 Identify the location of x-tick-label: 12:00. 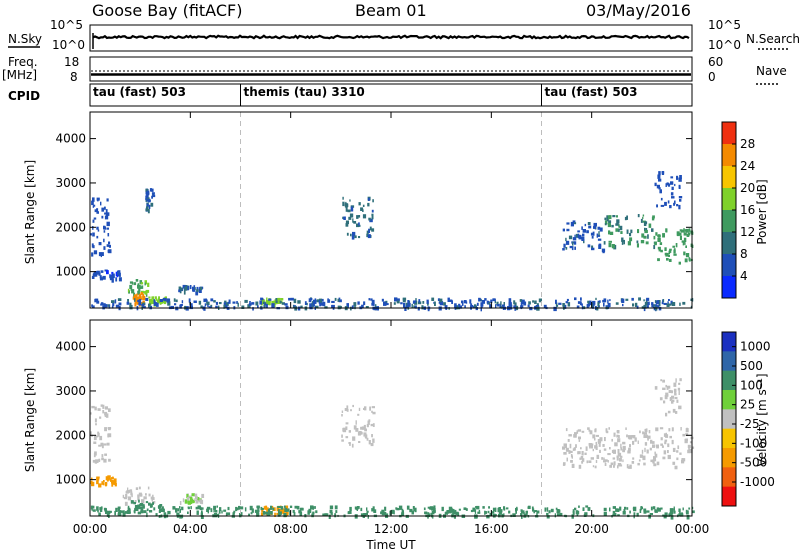
(391, 529).